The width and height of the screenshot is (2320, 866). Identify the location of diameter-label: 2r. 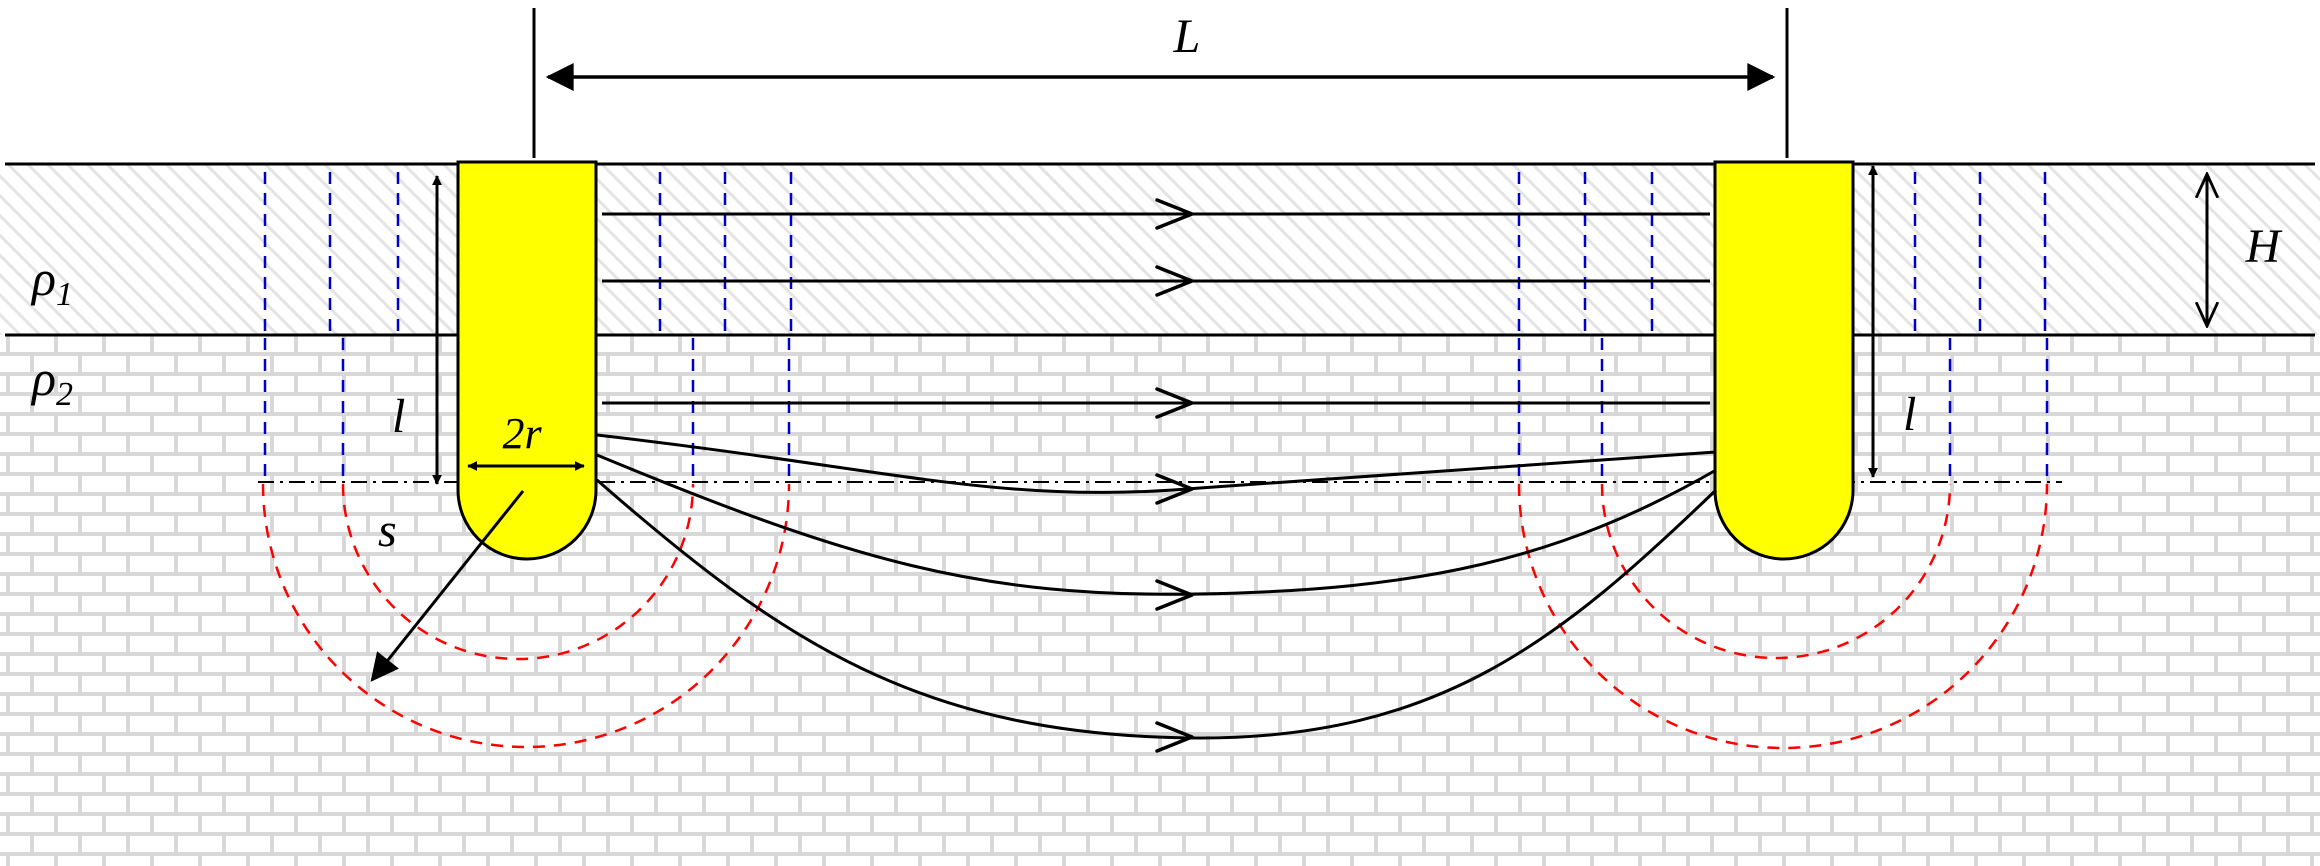
(522, 433).